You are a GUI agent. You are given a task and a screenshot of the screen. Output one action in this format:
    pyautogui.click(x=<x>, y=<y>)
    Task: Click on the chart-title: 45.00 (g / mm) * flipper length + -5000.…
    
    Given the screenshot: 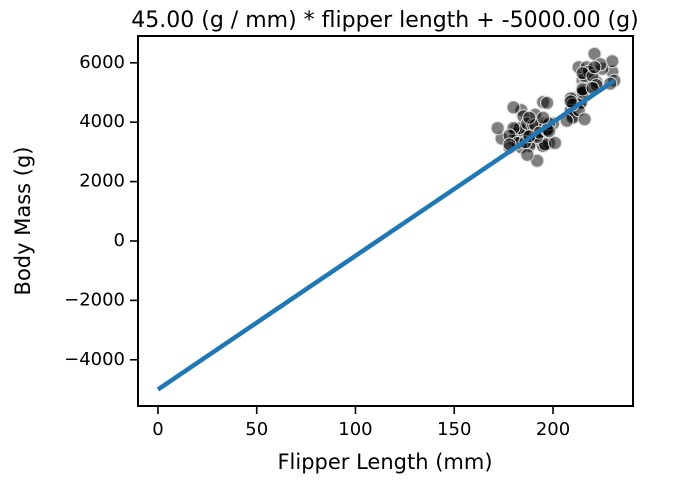 What is the action you would take?
    pyautogui.click(x=384, y=20)
    